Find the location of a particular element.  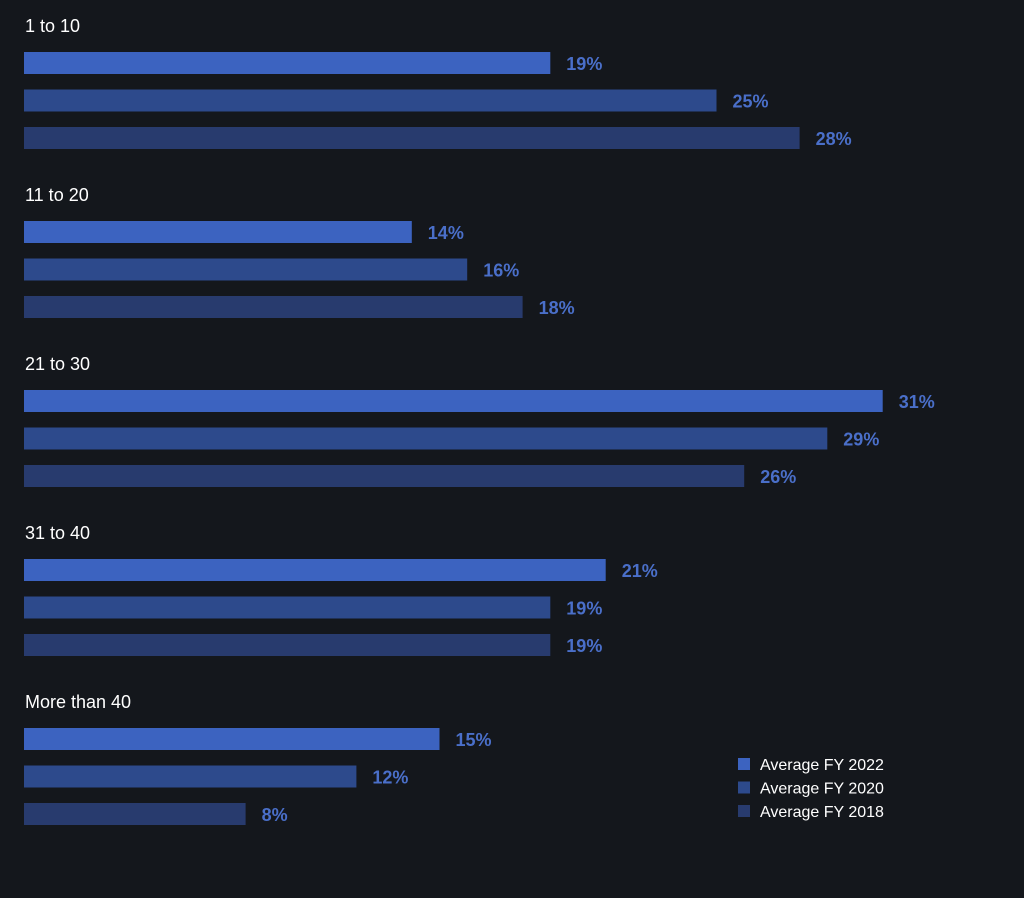

data-label: 21% is located at coordinates (640, 571).